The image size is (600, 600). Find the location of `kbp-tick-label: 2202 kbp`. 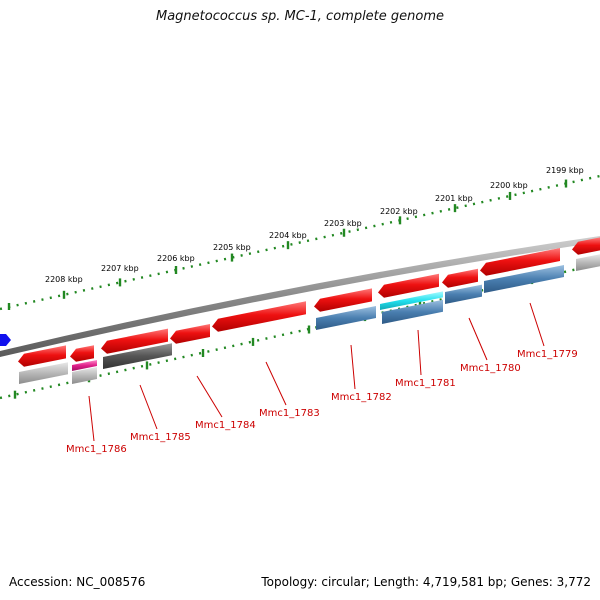

kbp-tick-label: 2202 kbp is located at coordinates (399, 211).